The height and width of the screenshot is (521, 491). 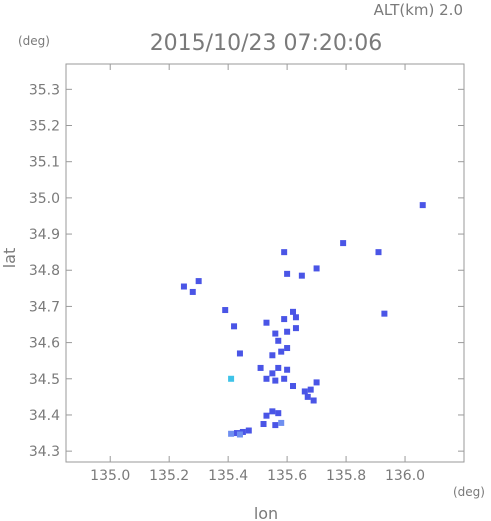 I want to click on y-tick-label: 34.7, so click(x=44, y=307).